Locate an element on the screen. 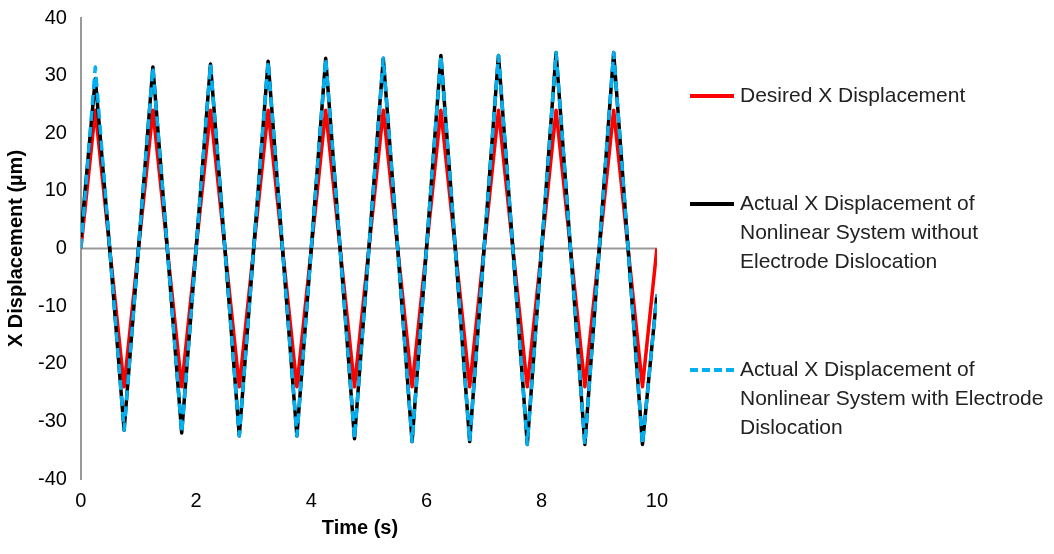  legend-label: Desired X Displacement is located at coordinates (853, 94).